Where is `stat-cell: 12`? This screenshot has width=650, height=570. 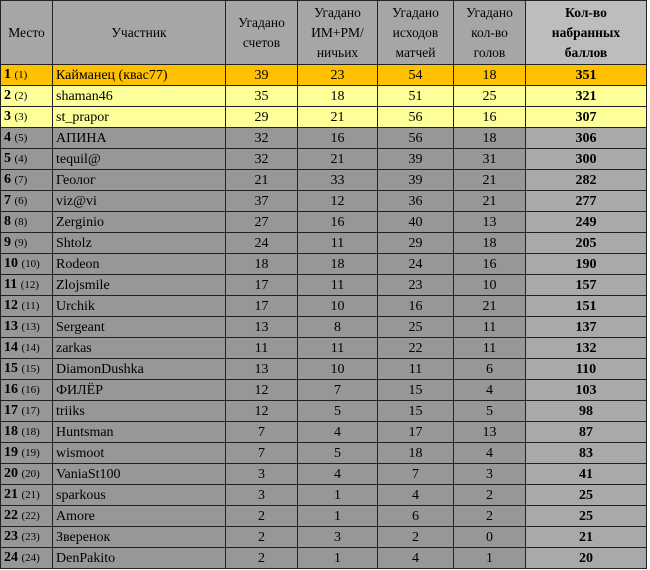
stat-cell: 12 is located at coordinates (261, 390).